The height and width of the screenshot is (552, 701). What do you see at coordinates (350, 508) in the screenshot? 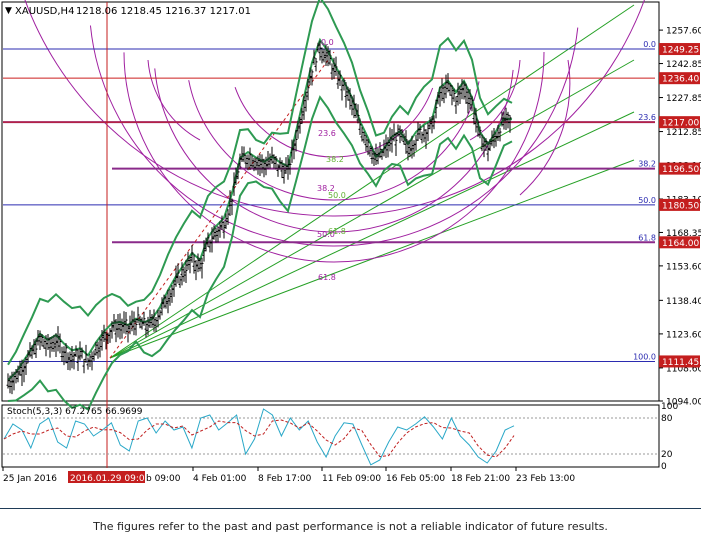
I see `footer-separator` at bounding box center [350, 508].